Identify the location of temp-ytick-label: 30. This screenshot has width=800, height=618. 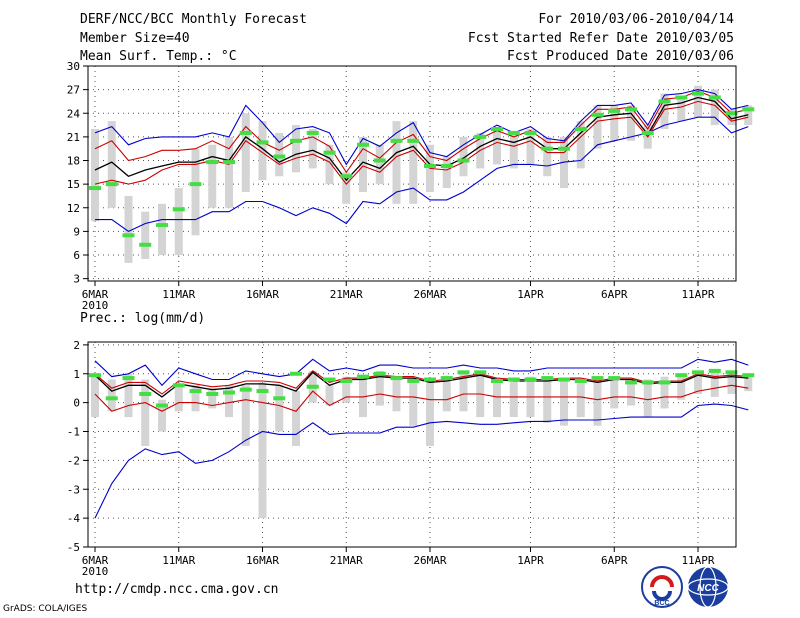
(73, 66).